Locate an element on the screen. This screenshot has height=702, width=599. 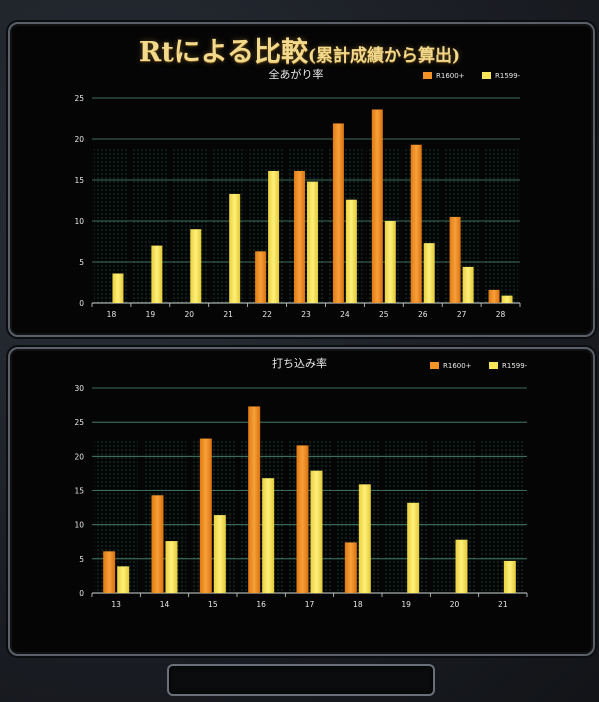
x-tick-label: 26 is located at coordinates (423, 314).